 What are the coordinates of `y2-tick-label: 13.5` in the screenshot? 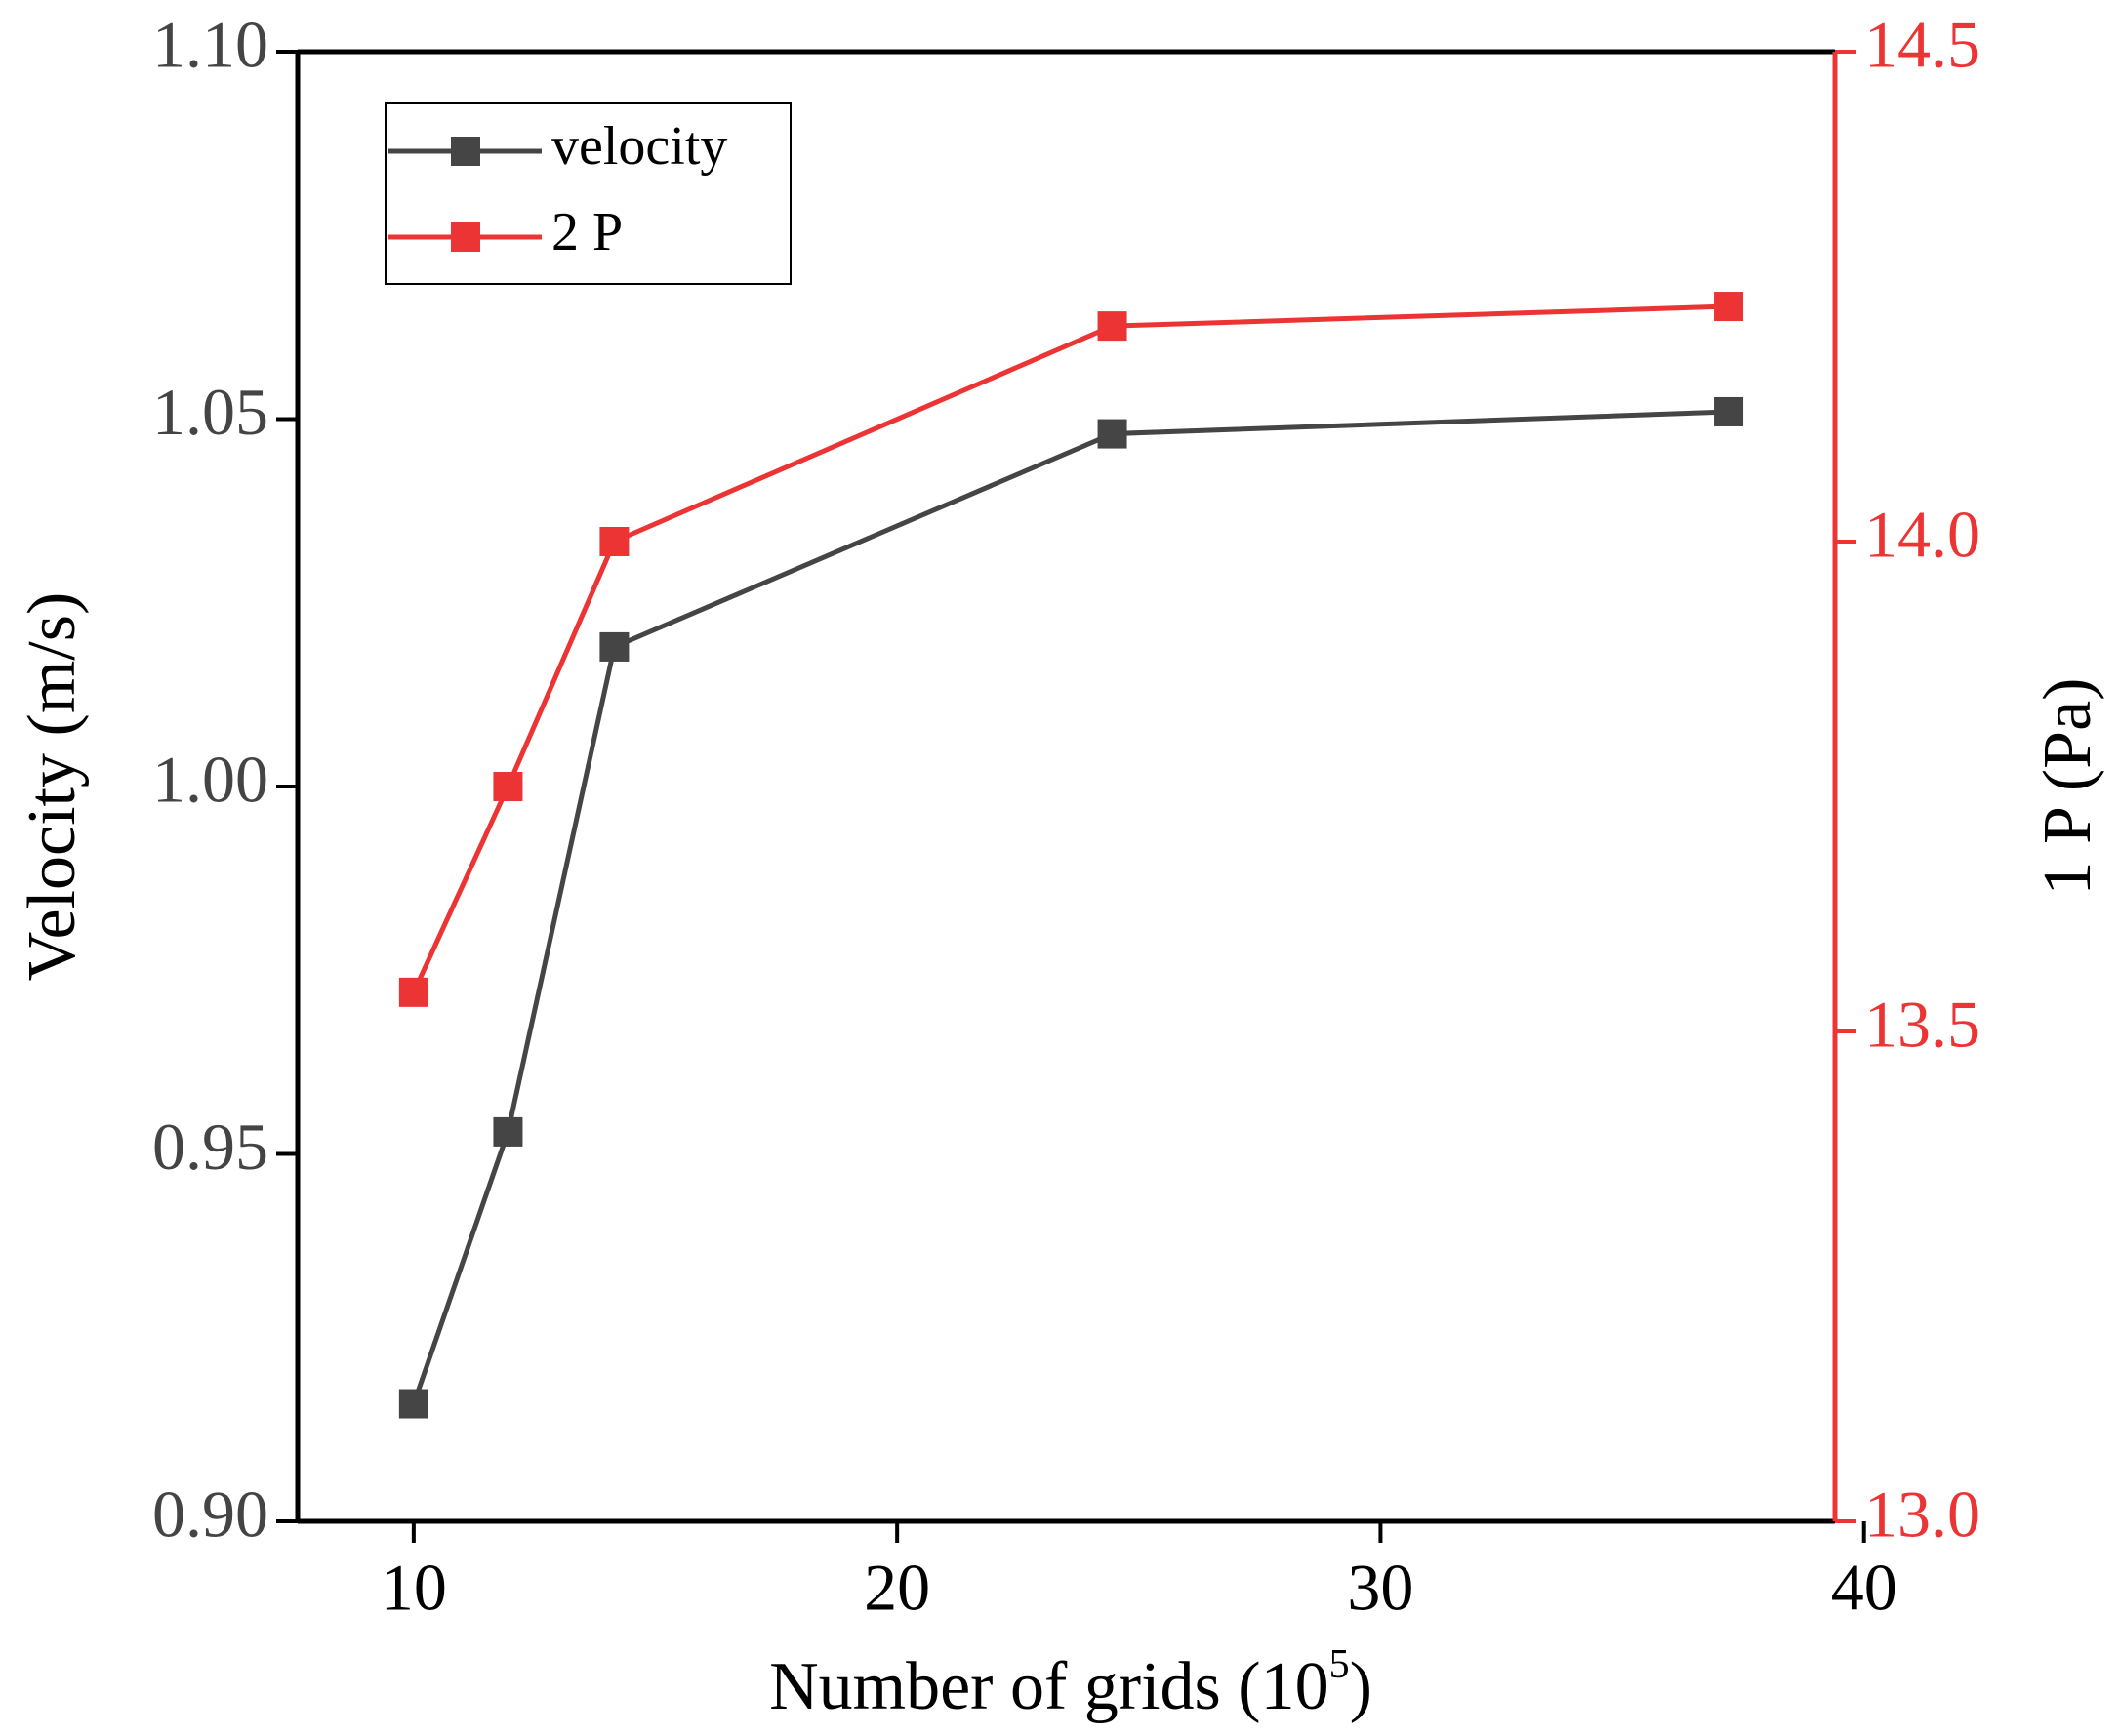 It's located at (1922, 1025).